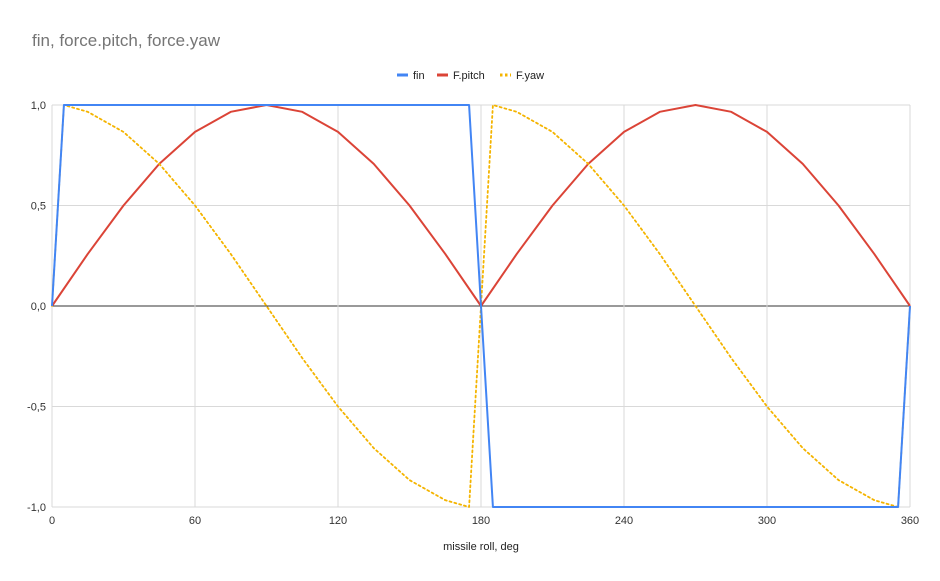 The image size is (940, 581). What do you see at coordinates (624, 521) in the screenshot?
I see `x-tick-label: 240` at bounding box center [624, 521].